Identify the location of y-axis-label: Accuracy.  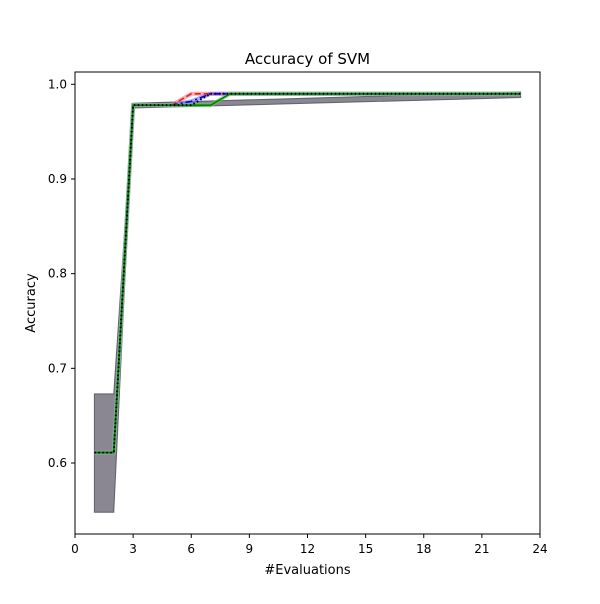
(31, 303).